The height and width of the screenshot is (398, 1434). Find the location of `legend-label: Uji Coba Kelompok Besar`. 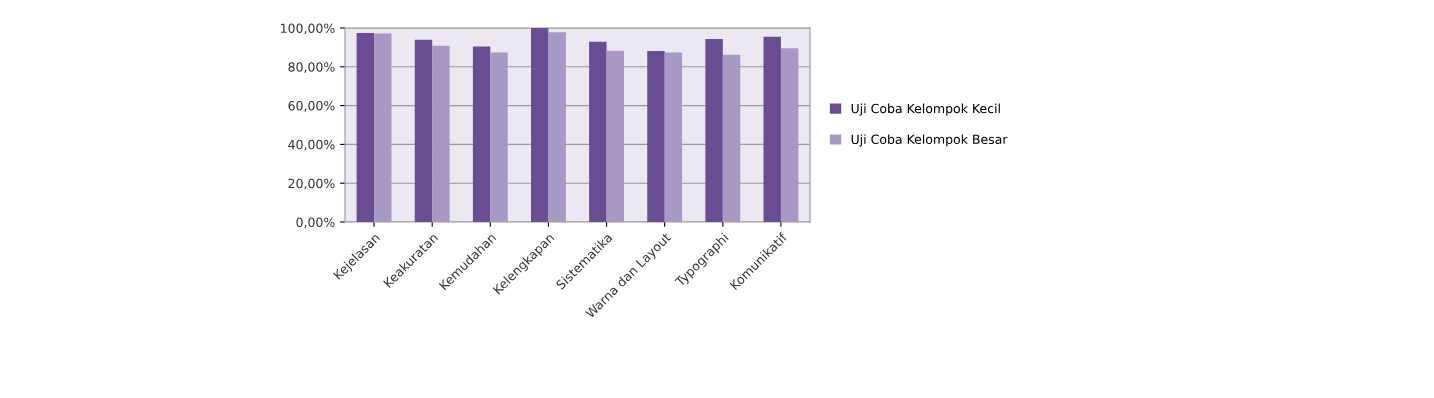

legend-label: Uji Coba Kelompok Besar is located at coordinates (929, 140).